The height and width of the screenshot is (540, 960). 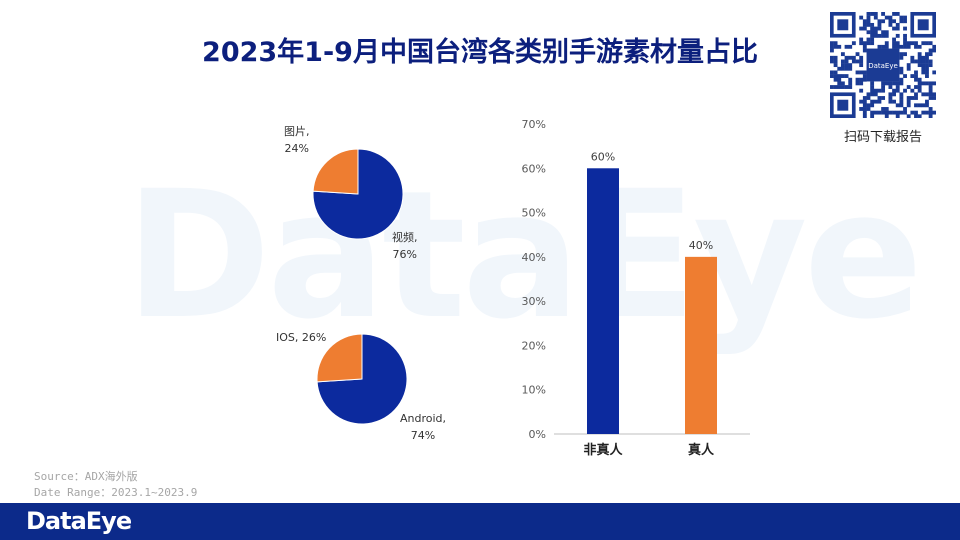 I want to click on pie2-label-ios: IOS, 26%, so click(x=301, y=337).